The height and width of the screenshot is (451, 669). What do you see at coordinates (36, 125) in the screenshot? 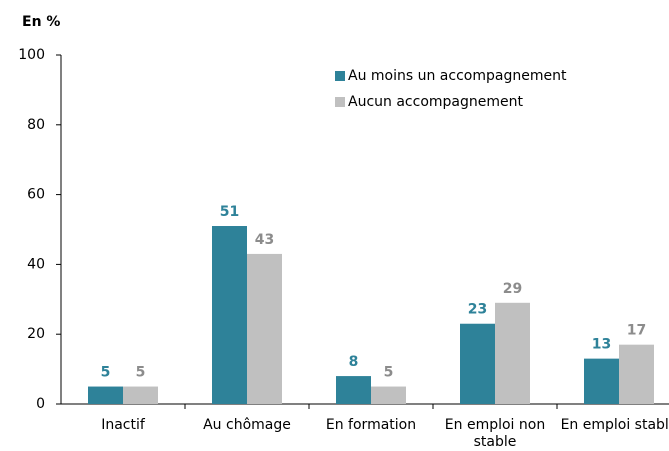
I see `y-tick-label: 80` at bounding box center [36, 125].